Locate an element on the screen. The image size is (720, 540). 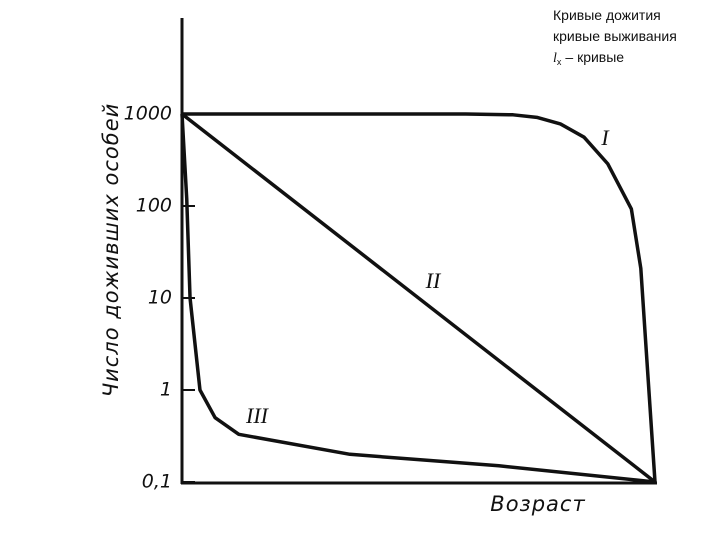
note-text: – кривые is located at coordinates (594, 57).